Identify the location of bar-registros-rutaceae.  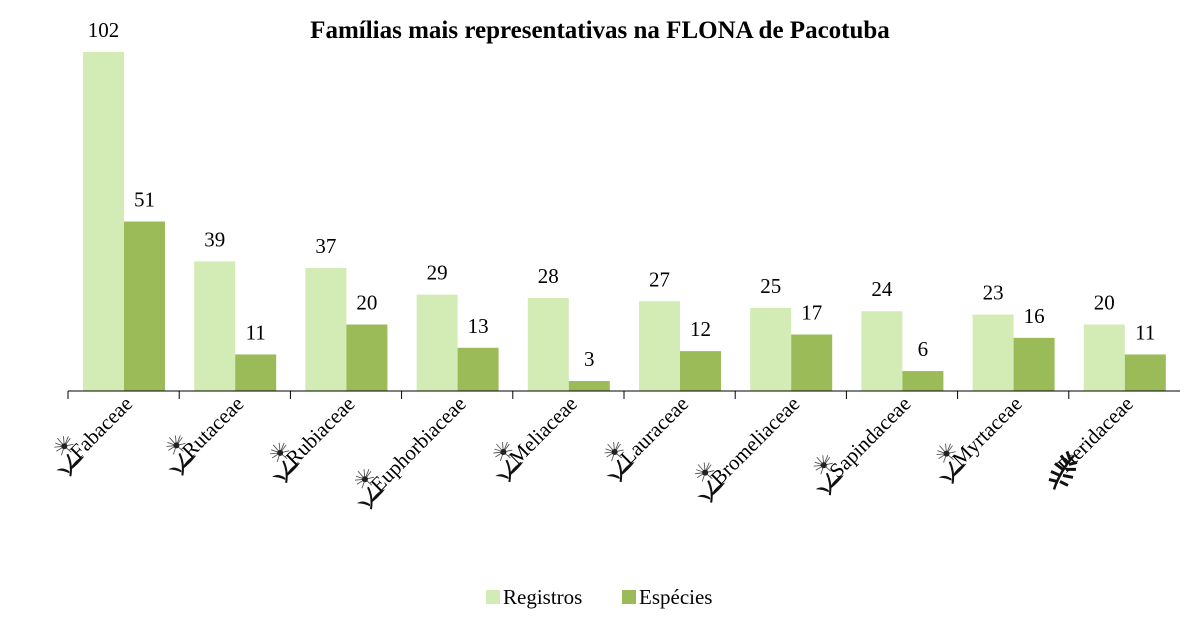
(215, 326).